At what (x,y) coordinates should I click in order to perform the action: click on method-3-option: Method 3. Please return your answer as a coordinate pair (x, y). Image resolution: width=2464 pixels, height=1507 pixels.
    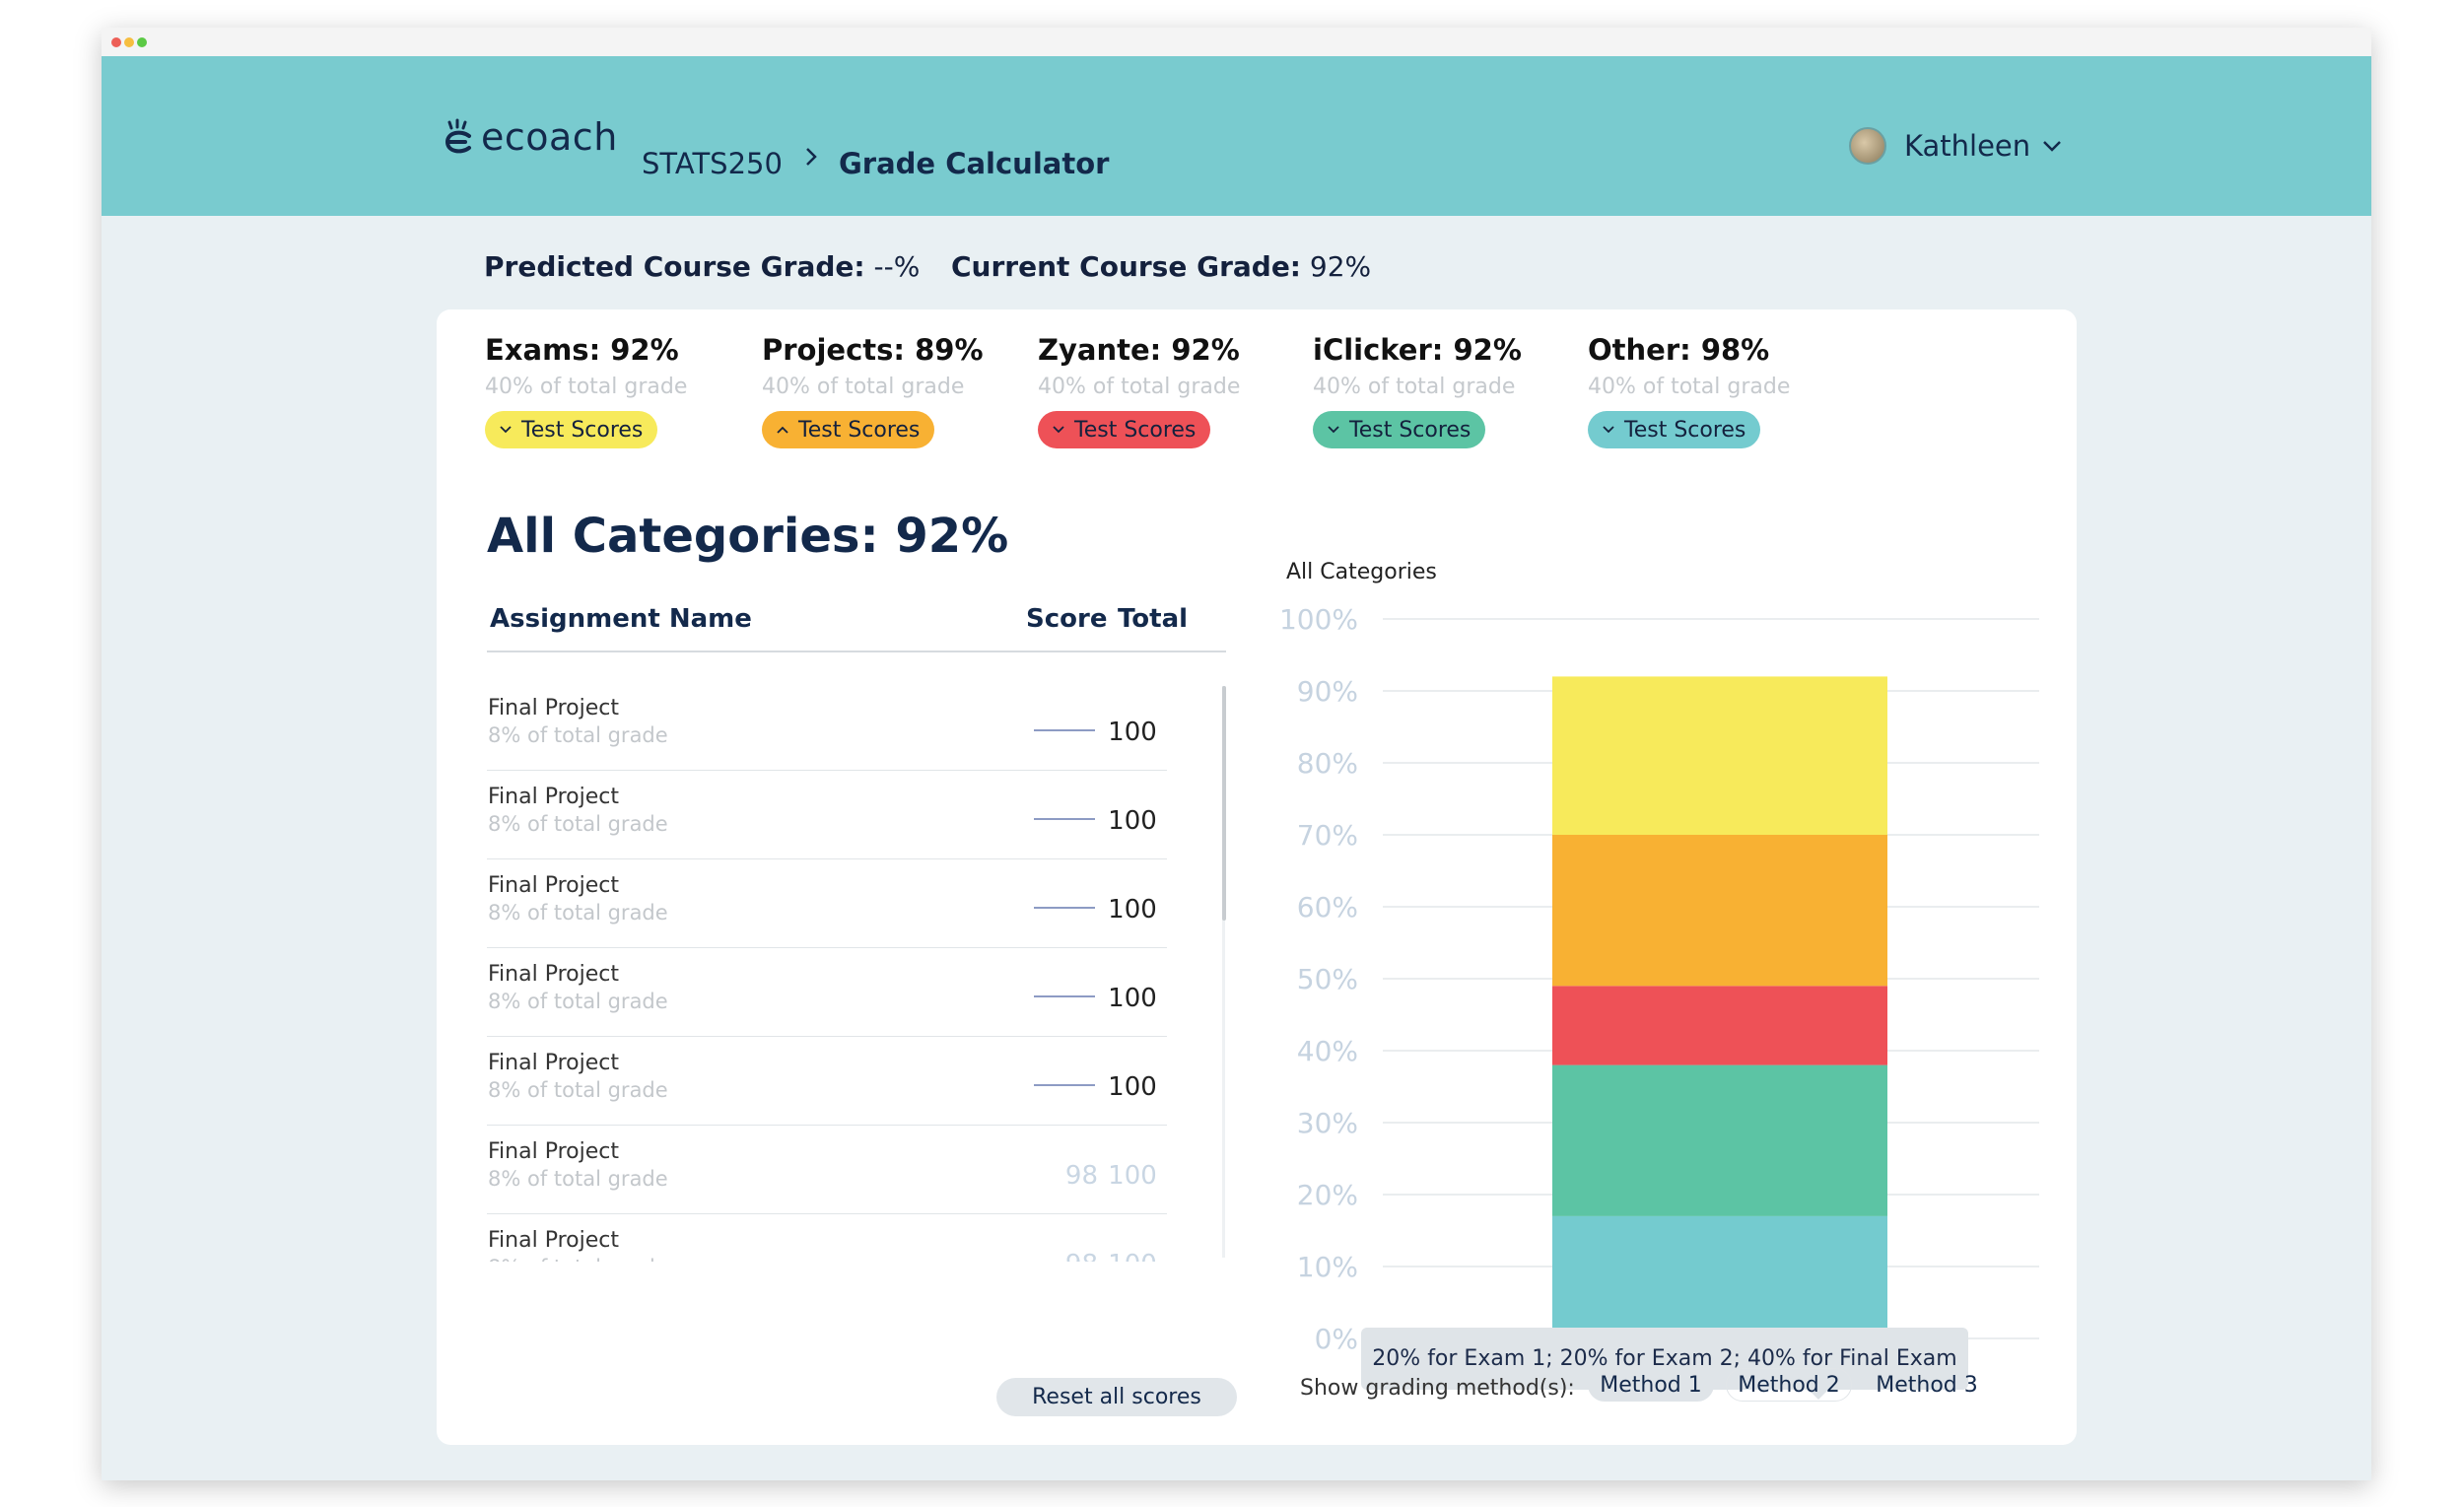
    Looking at the image, I should click on (1927, 1385).